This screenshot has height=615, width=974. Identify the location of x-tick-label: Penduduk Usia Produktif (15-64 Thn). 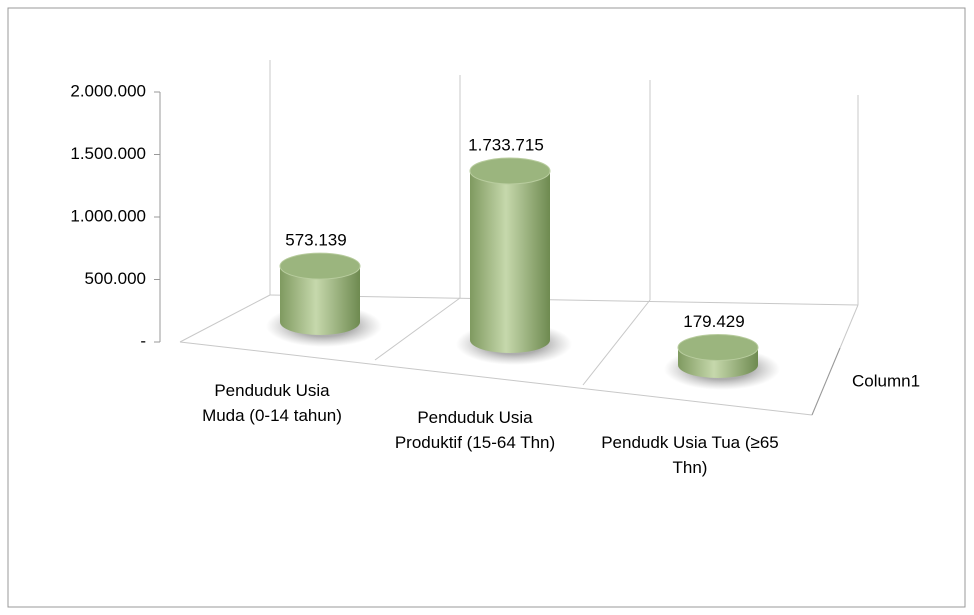
(475, 430).